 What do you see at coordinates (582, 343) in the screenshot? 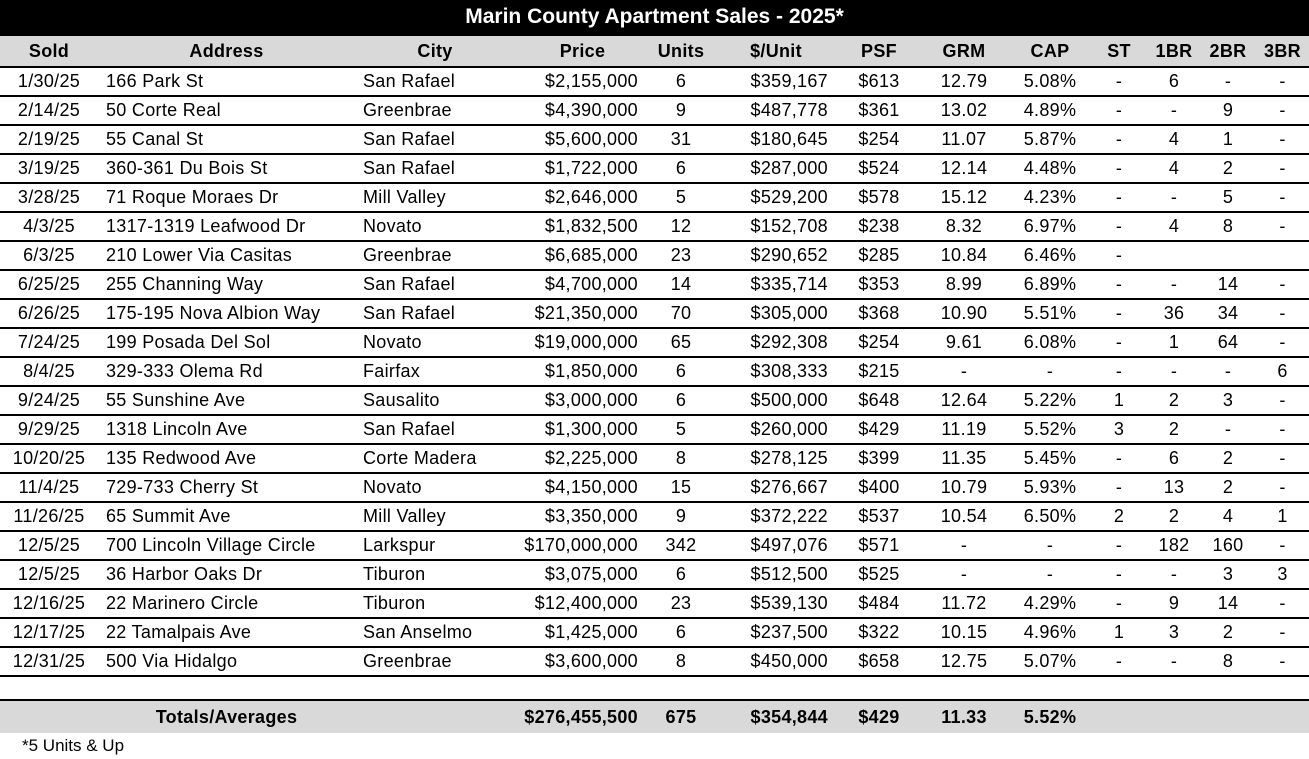
I see `table-cell: $19,000,000` at bounding box center [582, 343].